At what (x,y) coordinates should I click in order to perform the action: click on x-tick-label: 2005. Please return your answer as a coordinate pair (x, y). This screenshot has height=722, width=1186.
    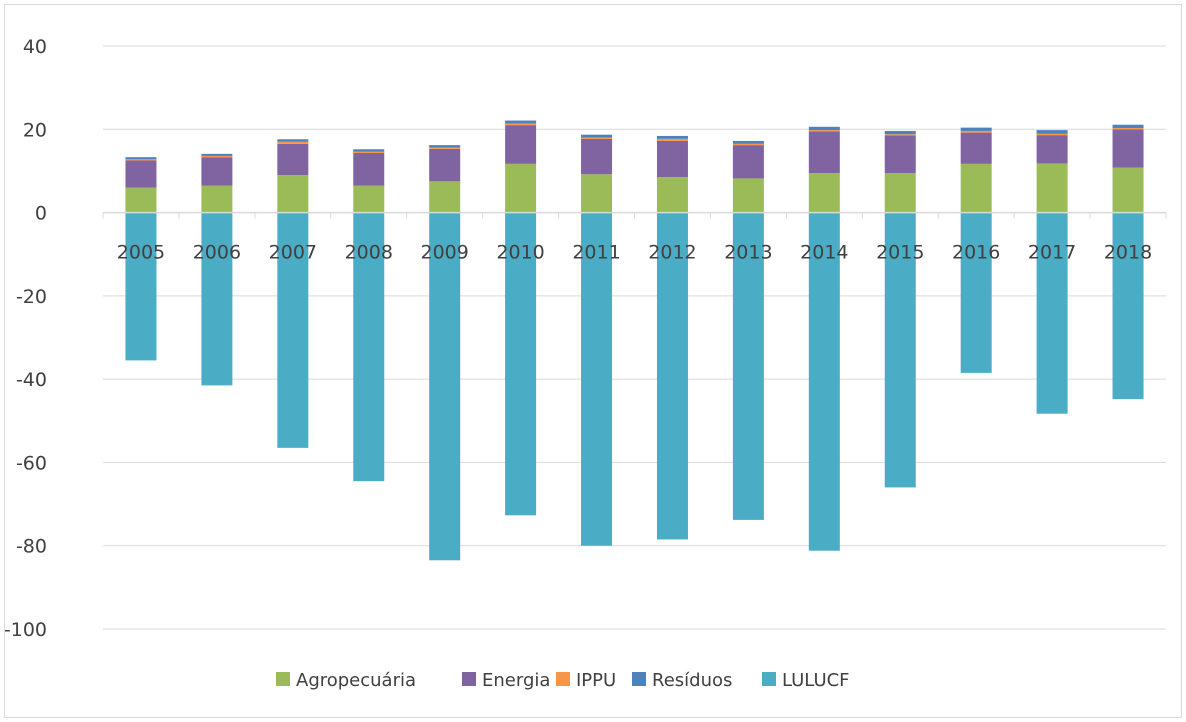
    Looking at the image, I should click on (141, 253).